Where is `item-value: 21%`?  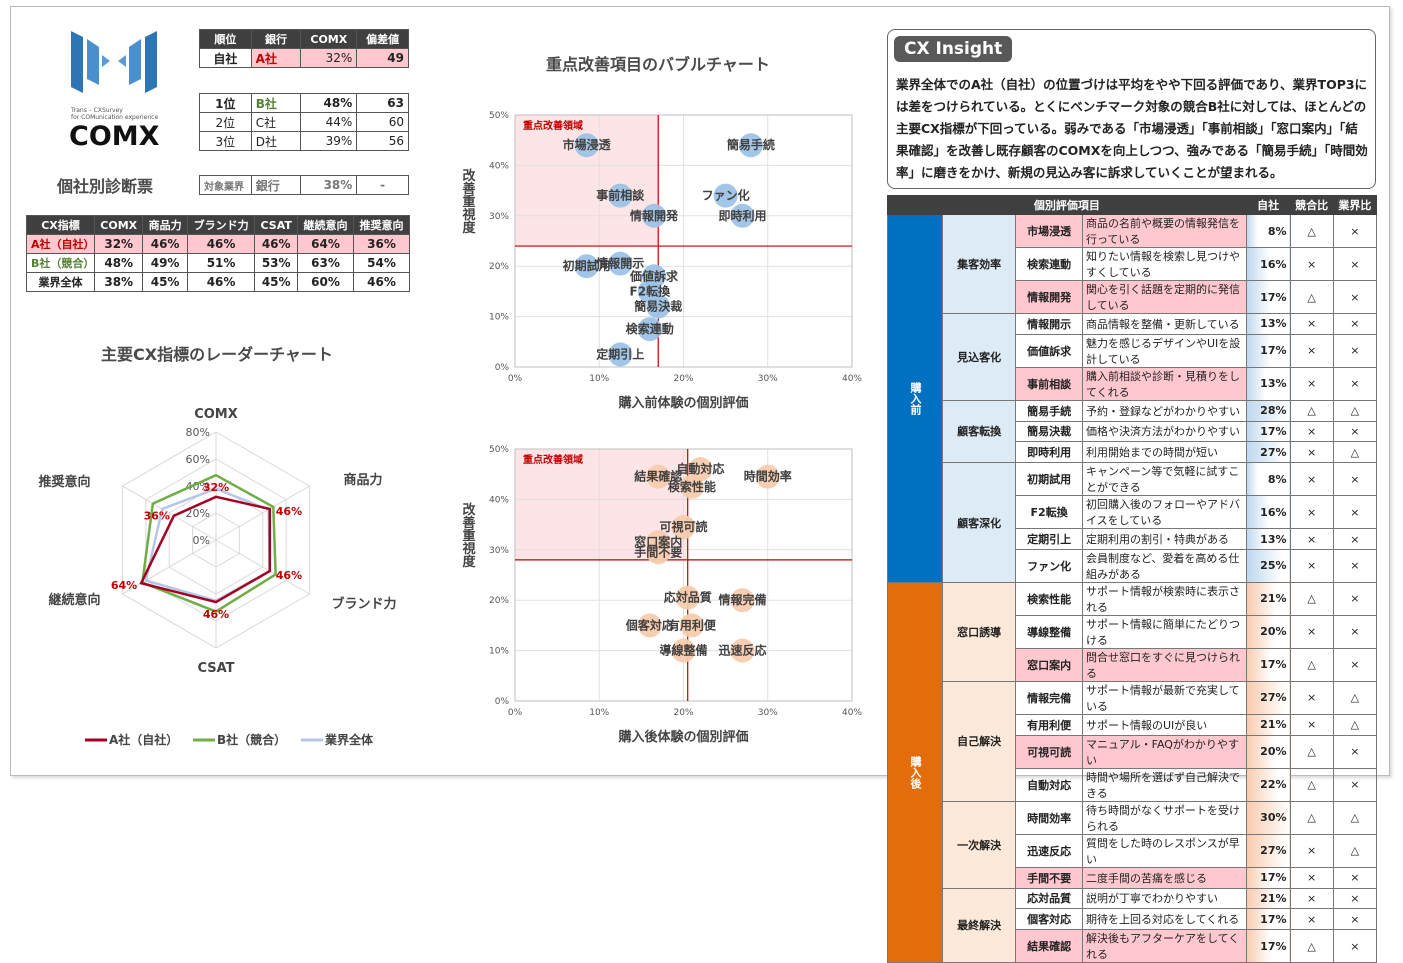 item-value: 21% is located at coordinates (1268, 898).